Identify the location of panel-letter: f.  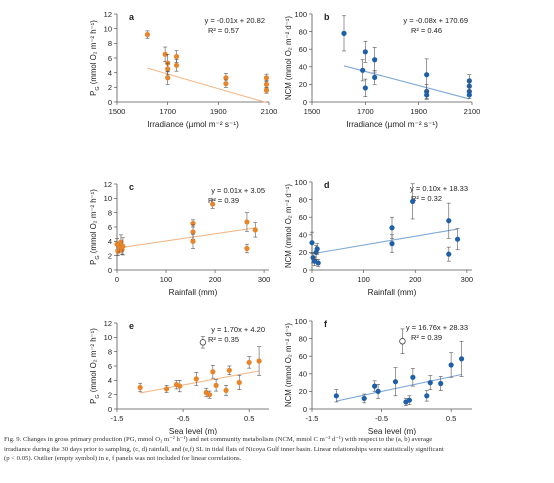
(326, 324).